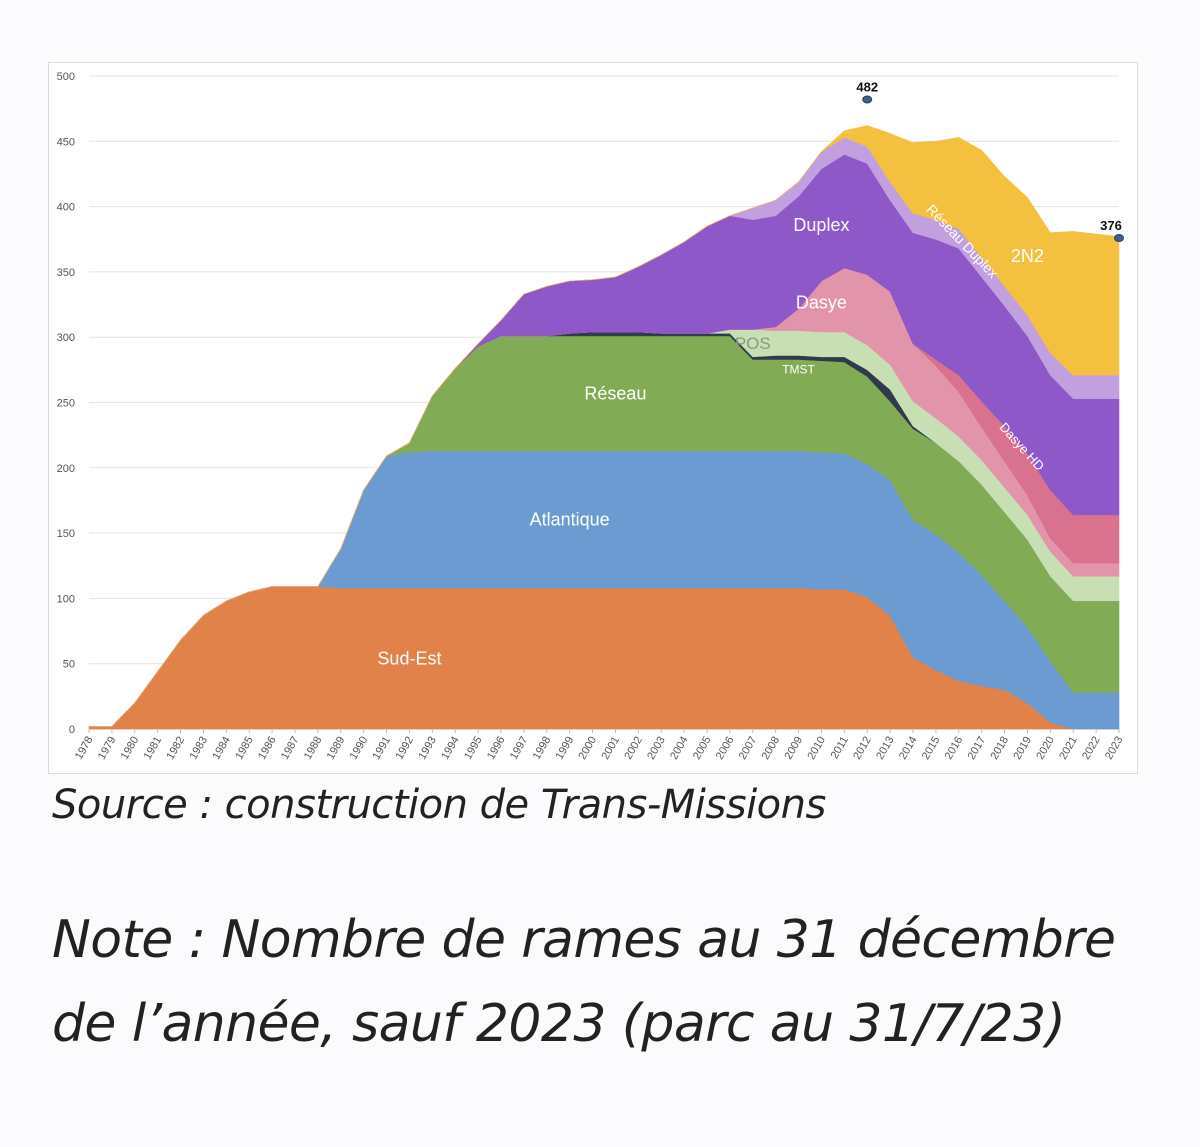 This screenshot has width=1200, height=1147. Describe the element at coordinates (821, 225) in the screenshot. I see `label-duplex: Duplex` at that location.